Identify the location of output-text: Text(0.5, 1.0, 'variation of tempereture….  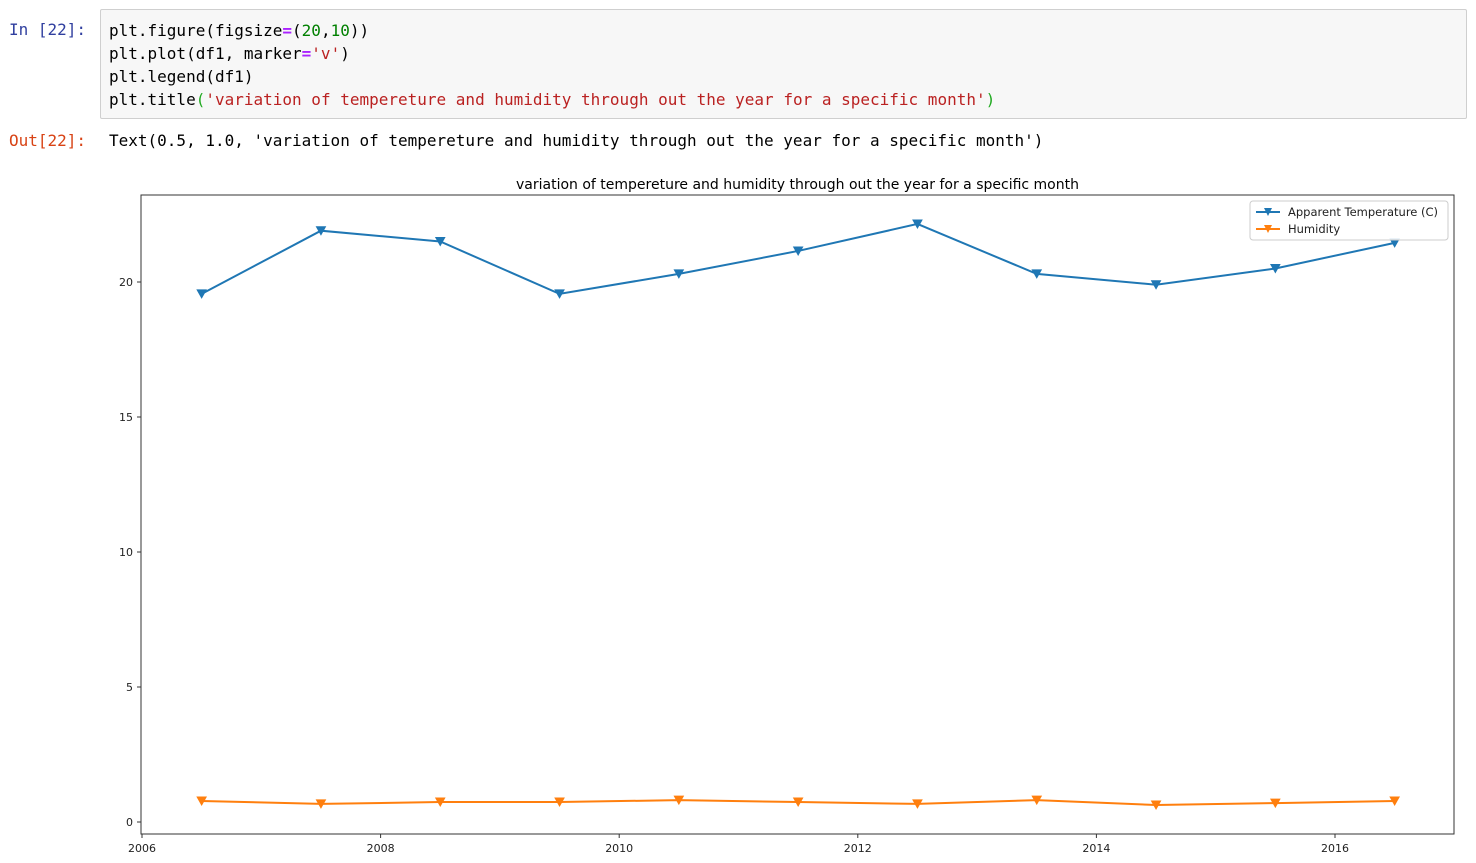
(576, 140).